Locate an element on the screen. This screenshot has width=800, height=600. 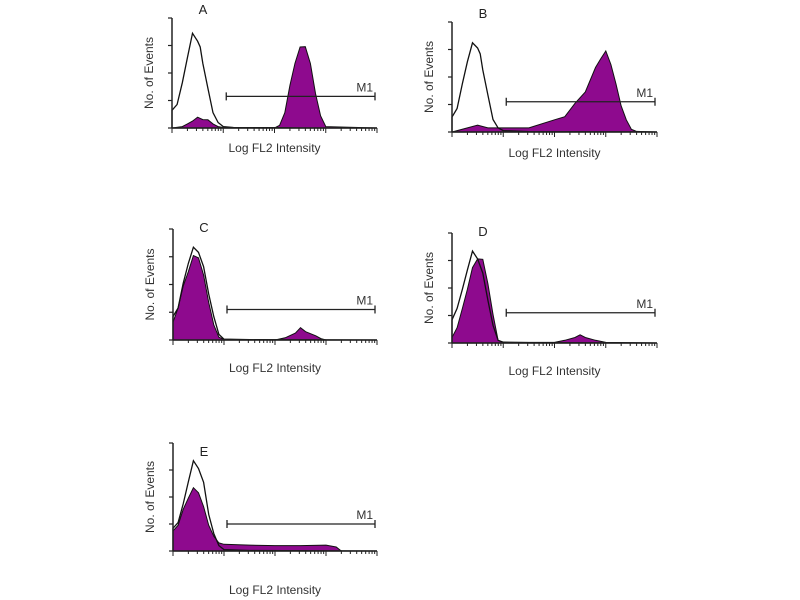
panel-title: B is located at coordinates (483, 13).